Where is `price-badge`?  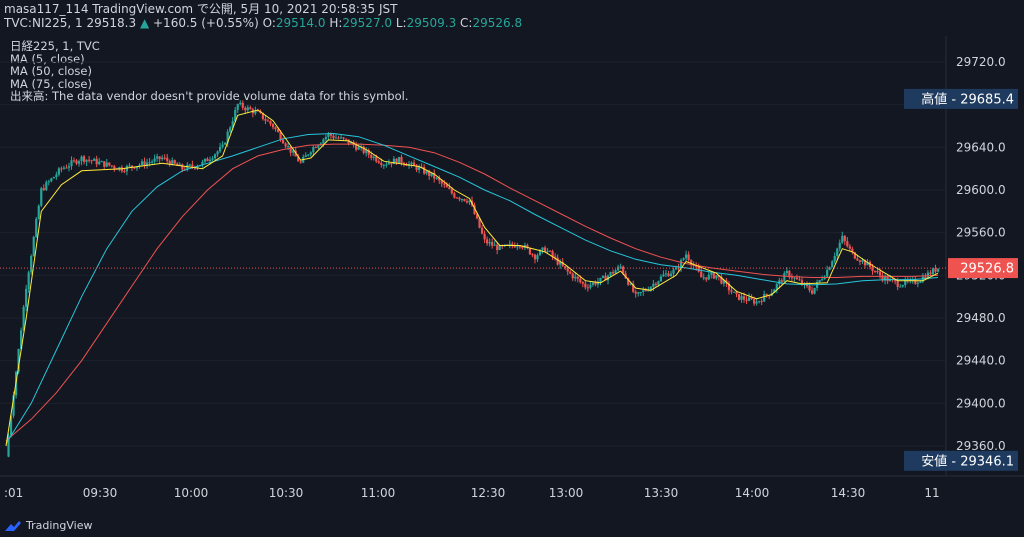
price-badge is located at coordinates (961, 98).